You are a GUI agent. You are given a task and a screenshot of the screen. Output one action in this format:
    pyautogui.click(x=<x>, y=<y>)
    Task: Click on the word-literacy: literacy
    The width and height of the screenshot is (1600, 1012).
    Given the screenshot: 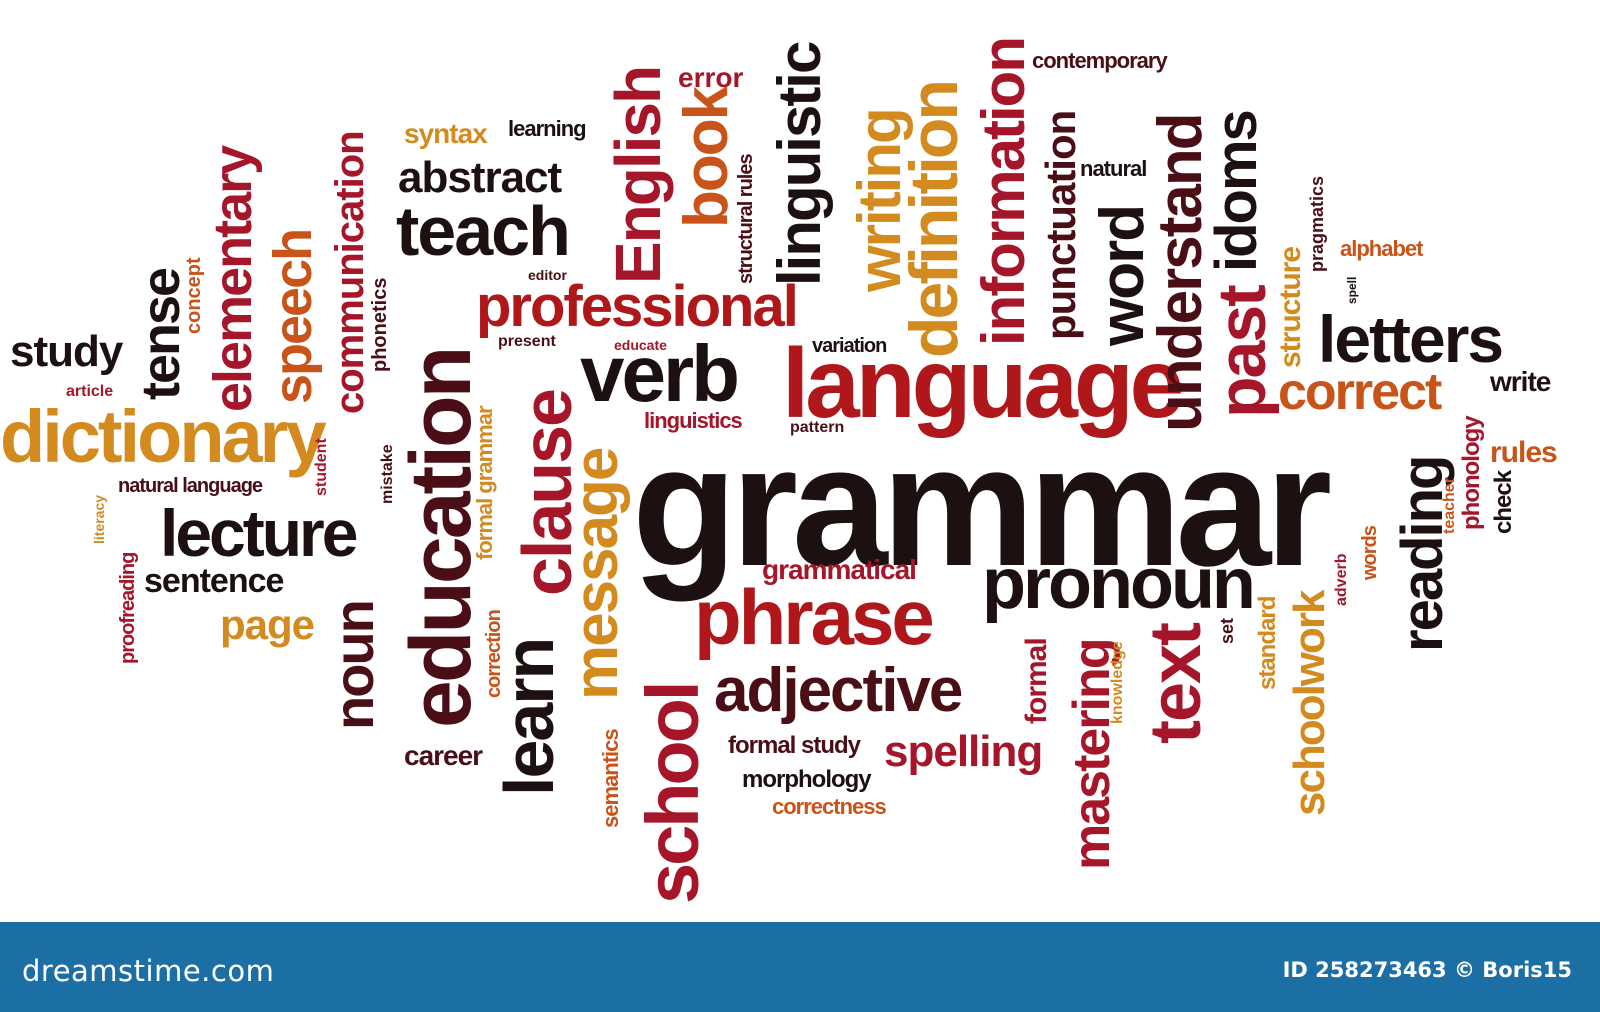 What is the action you would take?
    pyautogui.click(x=99, y=519)
    